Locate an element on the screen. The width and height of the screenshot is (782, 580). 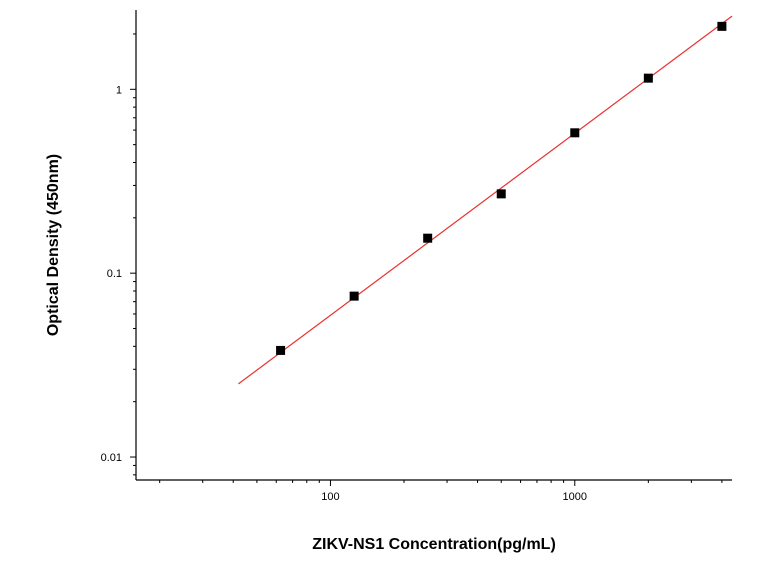
y-tick-label: 0.1 is located at coordinates (114, 274).